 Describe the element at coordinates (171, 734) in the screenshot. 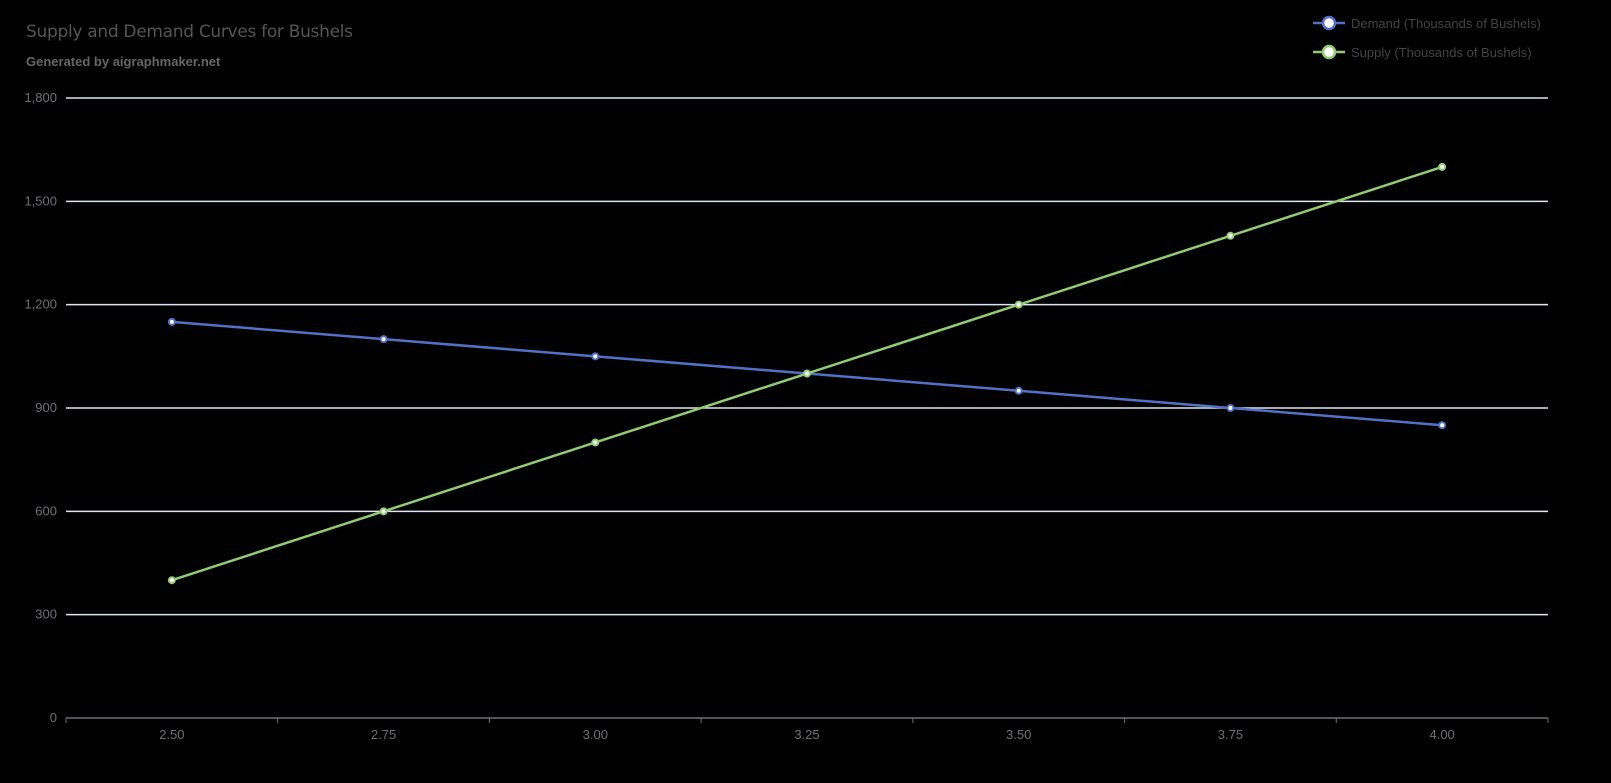

I see `x-tick-label: 2.50` at that location.